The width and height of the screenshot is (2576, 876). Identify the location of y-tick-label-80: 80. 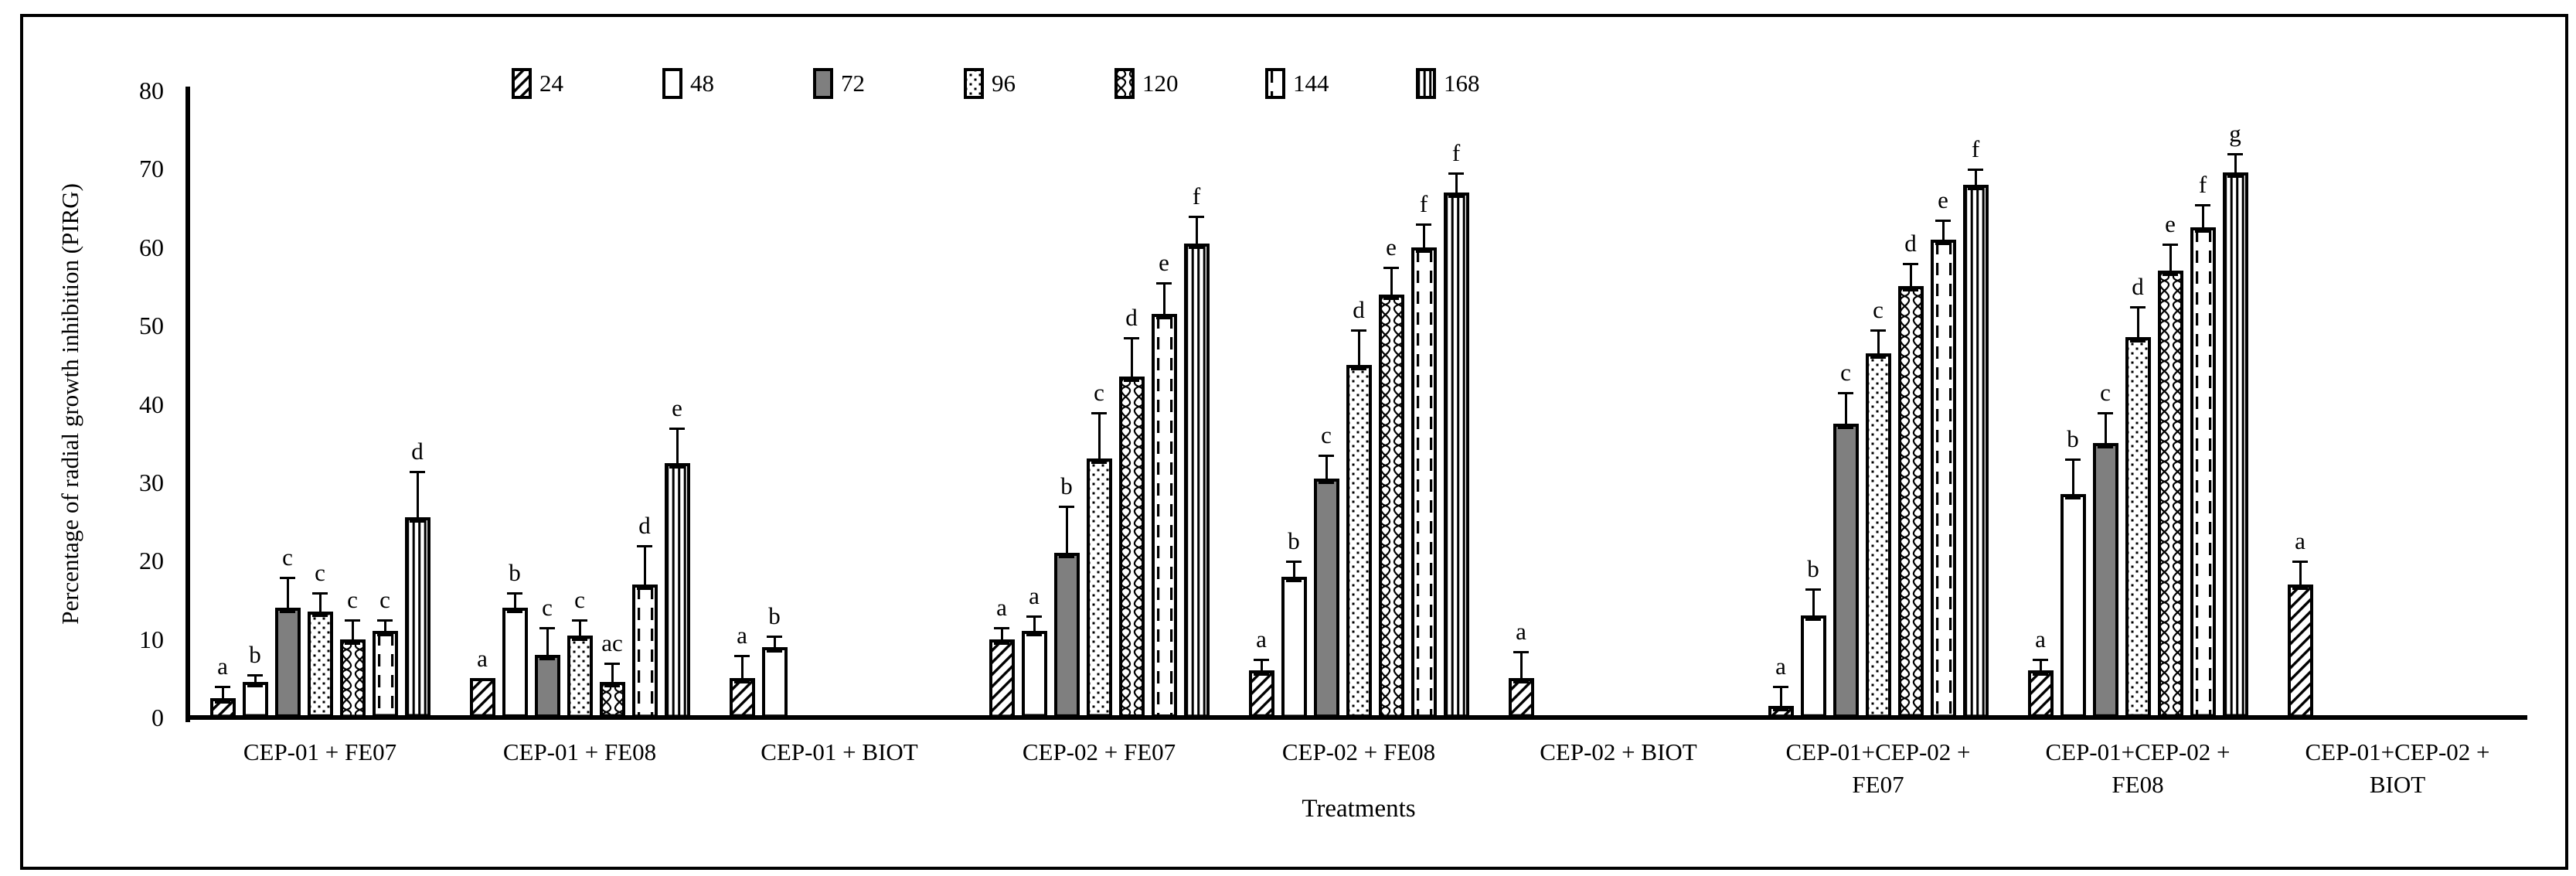
(151, 90).